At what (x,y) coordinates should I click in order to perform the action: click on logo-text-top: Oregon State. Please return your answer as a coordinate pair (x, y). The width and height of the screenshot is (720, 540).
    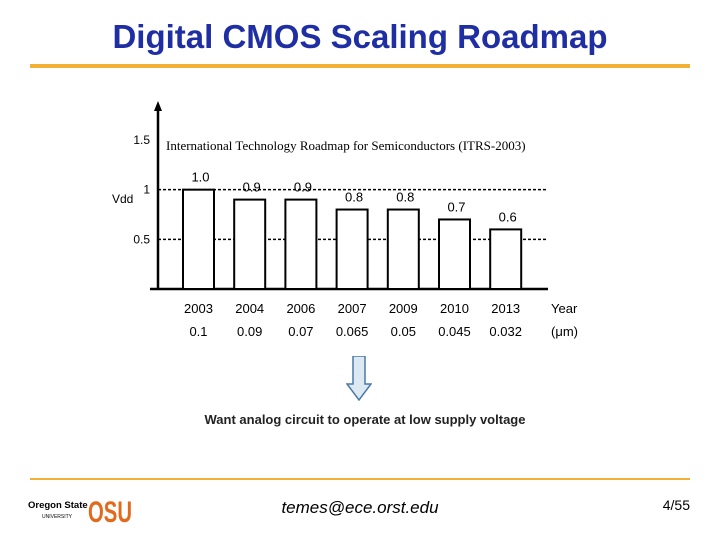
    Looking at the image, I should click on (58, 505).